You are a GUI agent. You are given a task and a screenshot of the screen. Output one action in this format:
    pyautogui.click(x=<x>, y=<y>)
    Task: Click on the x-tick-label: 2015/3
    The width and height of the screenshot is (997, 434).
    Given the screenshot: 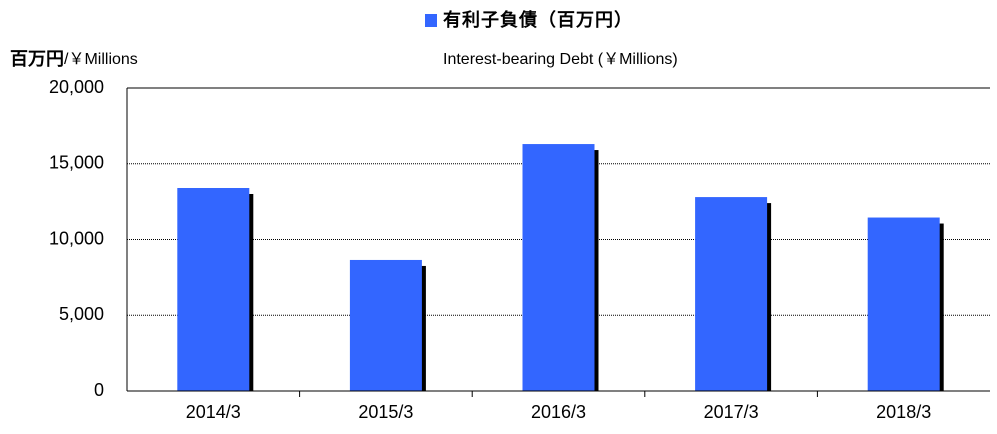 What is the action you would take?
    pyautogui.click(x=385, y=412)
    